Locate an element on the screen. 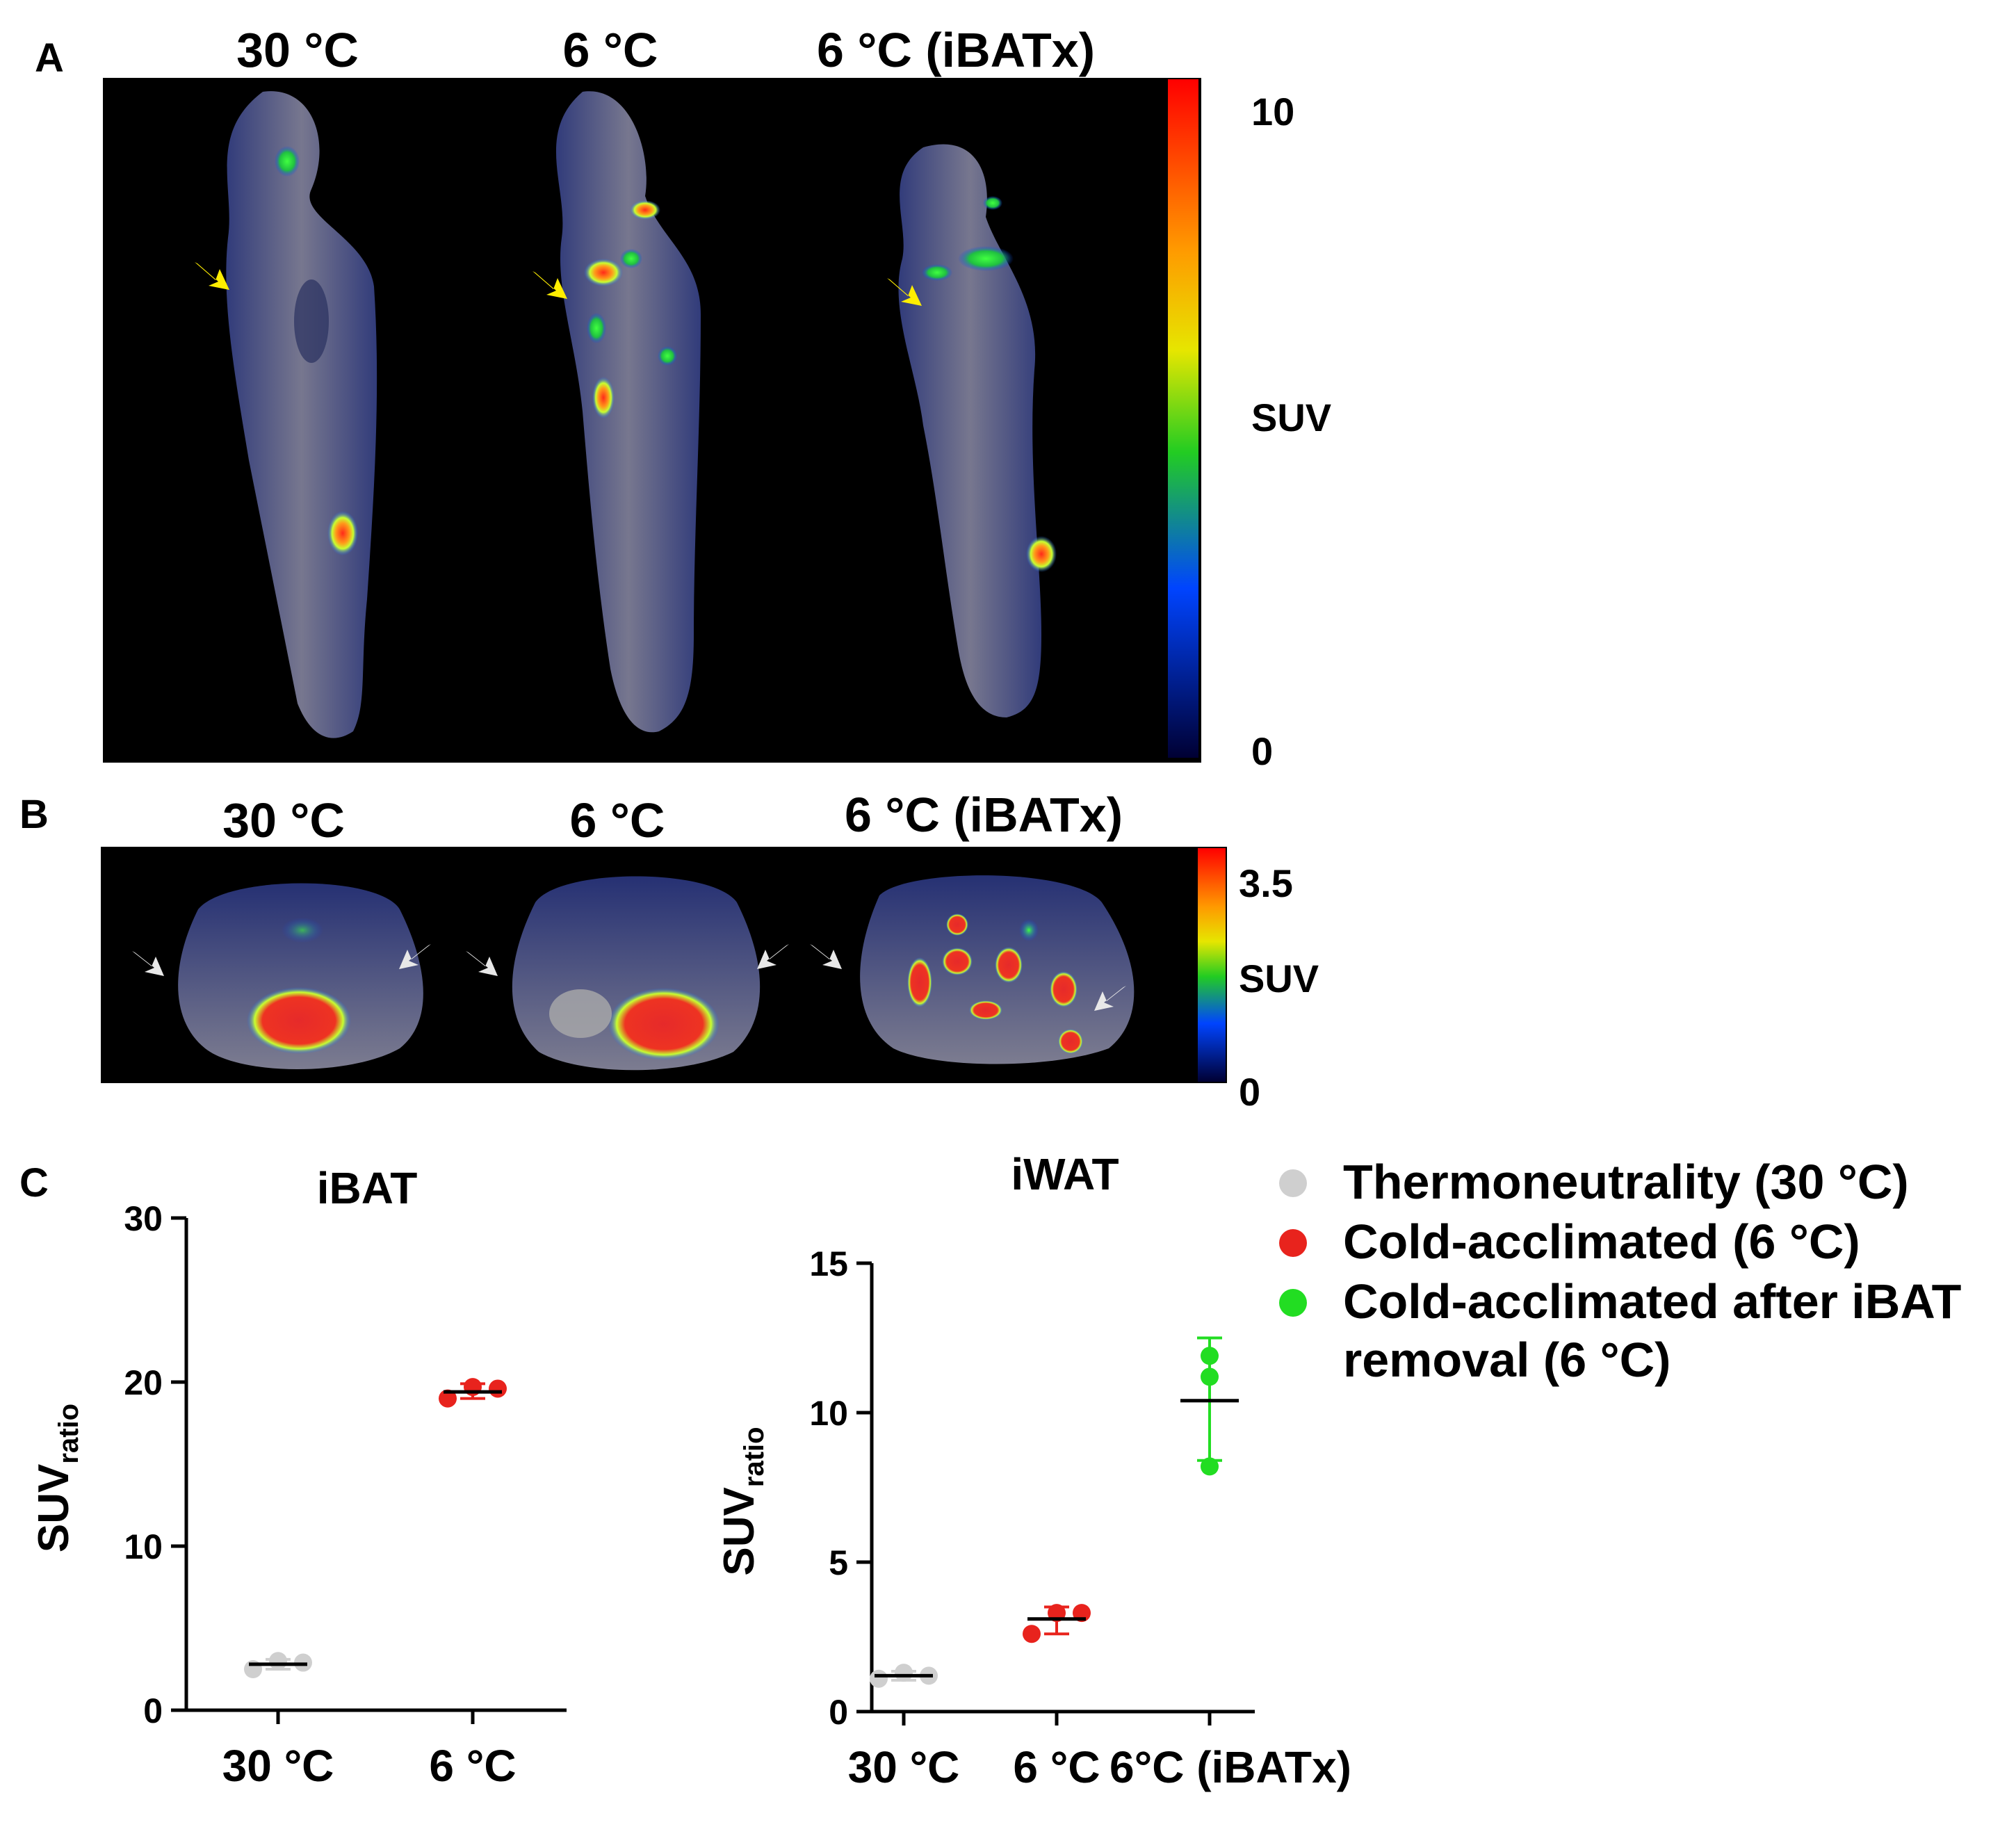 This screenshot has height=1827, width=2016. panel-b-colorbar-max: 3.5 is located at coordinates (1266, 883).